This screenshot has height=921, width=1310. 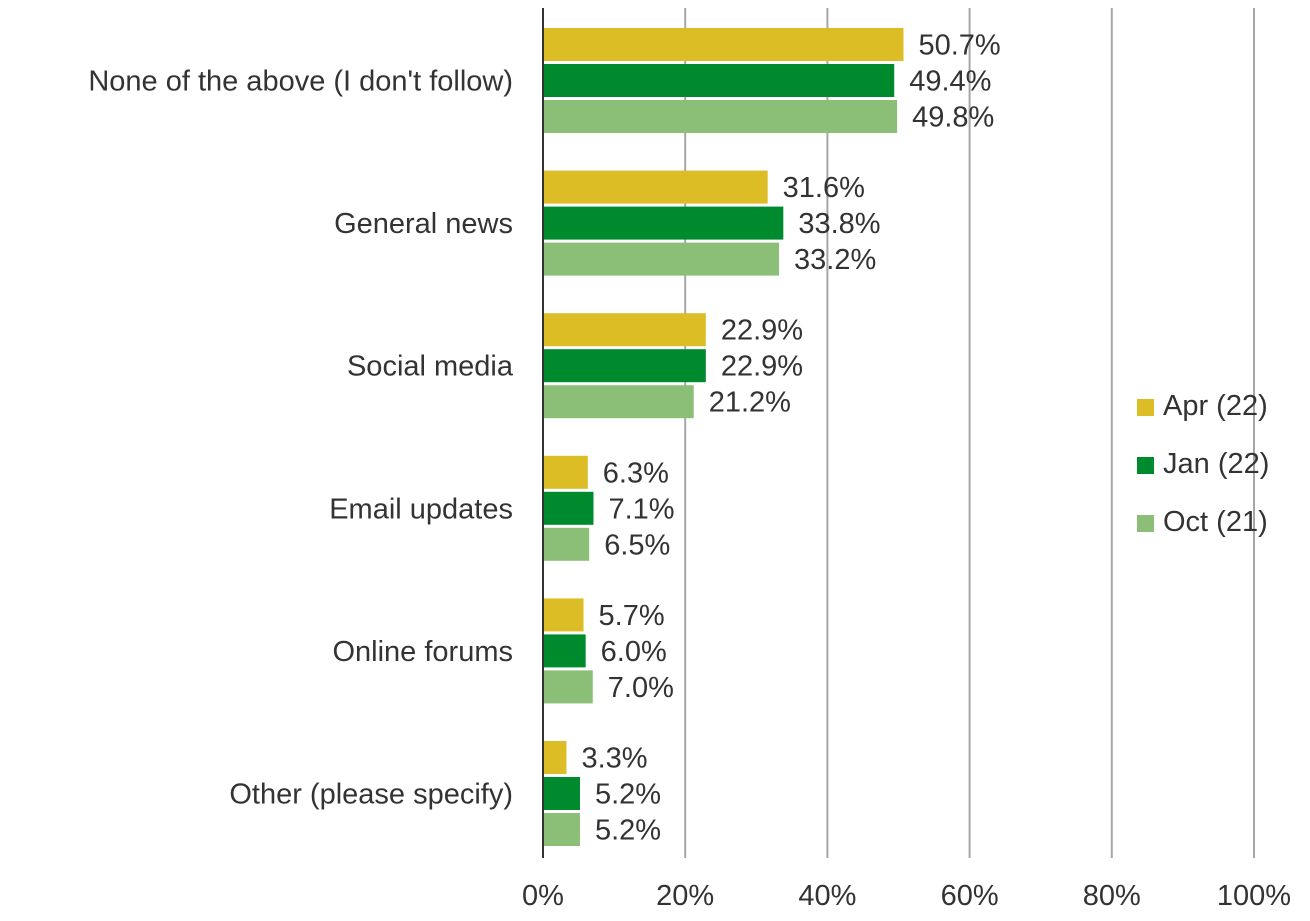 What do you see at coordinates (423, 224) in the screenshot?
I see `category-label: General news` at bounding box center [423, 224].